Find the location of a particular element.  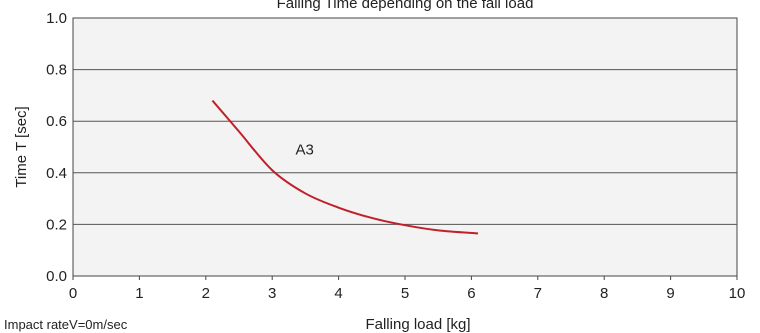

x-tick-label: 9 is located at coordinates (670, 293).